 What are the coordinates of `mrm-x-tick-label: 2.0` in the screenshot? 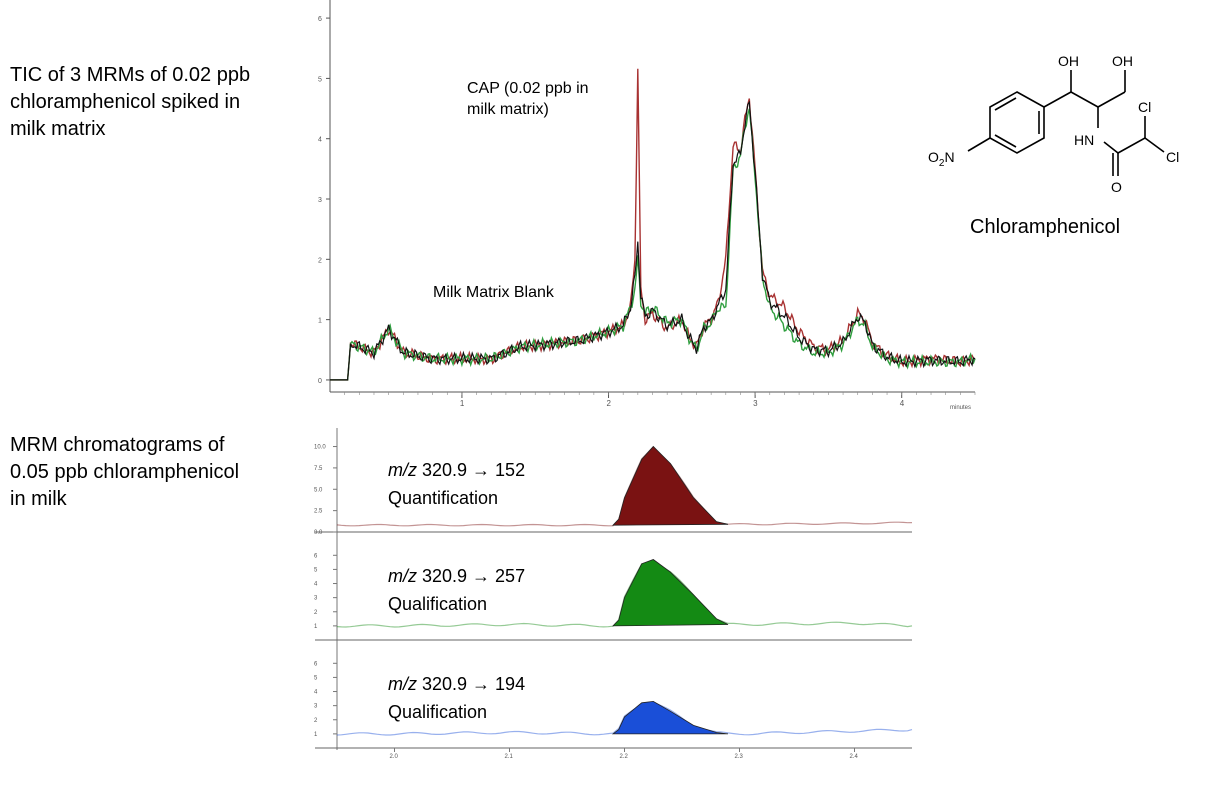 It's located at (394, 757).